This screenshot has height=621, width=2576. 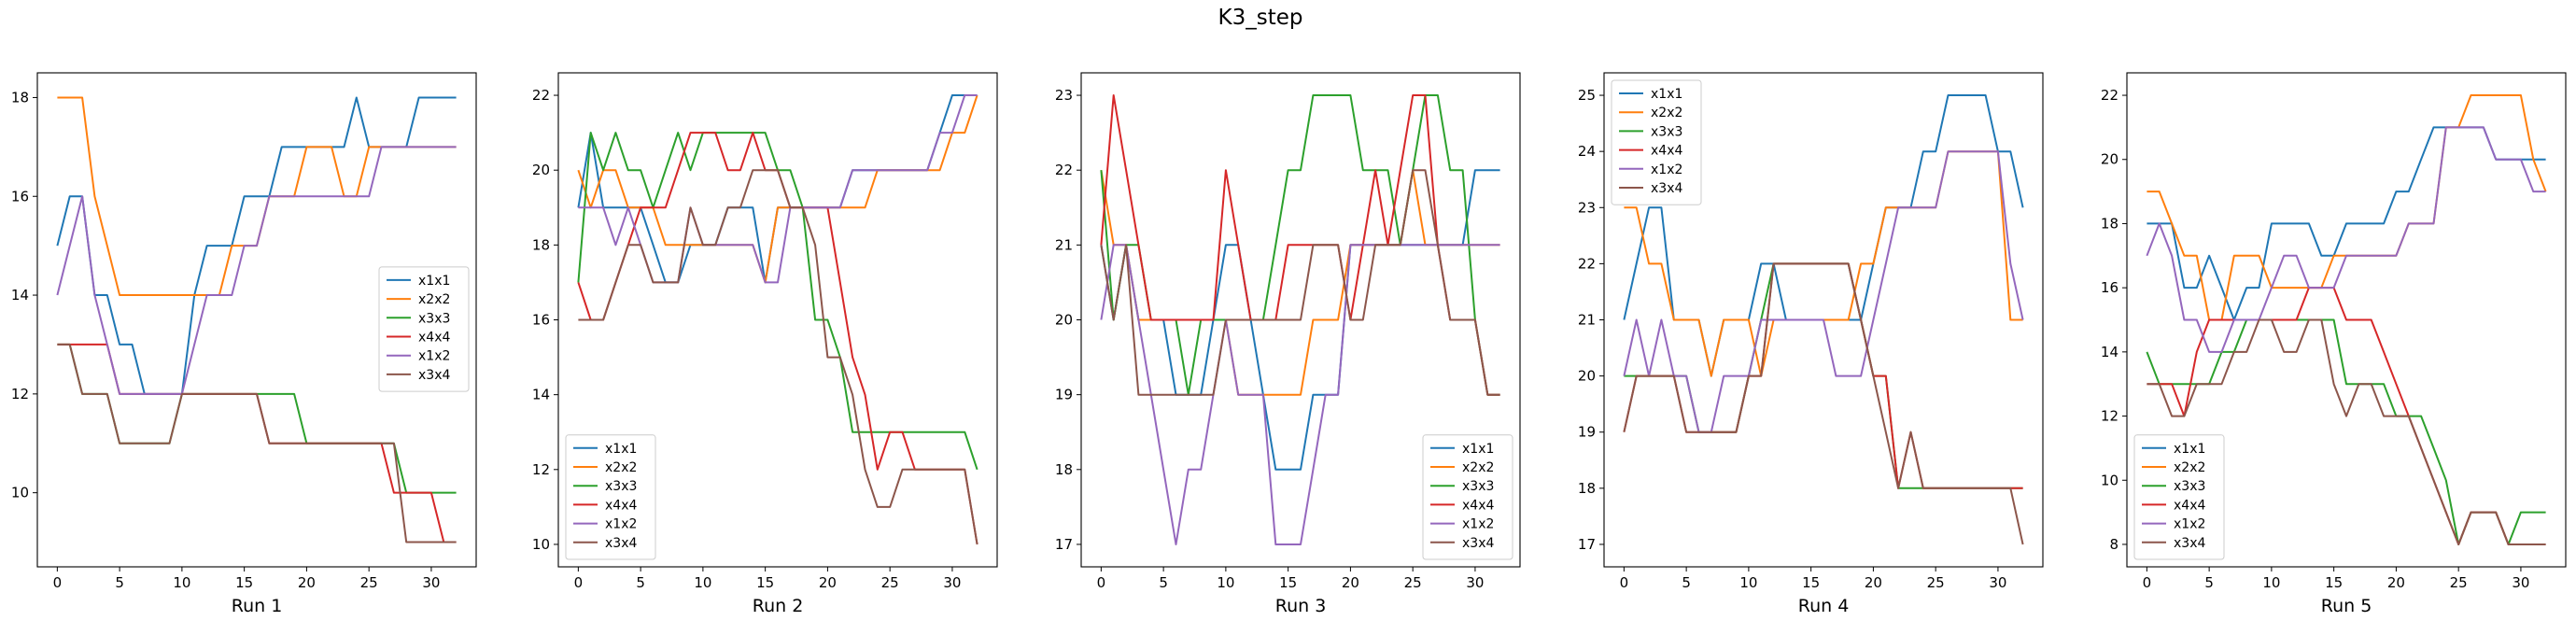 What do you see at coordinates (1587, 320) in the screenshot?
I see `y-tick-label: 21` at bounding box center [1587, 320].